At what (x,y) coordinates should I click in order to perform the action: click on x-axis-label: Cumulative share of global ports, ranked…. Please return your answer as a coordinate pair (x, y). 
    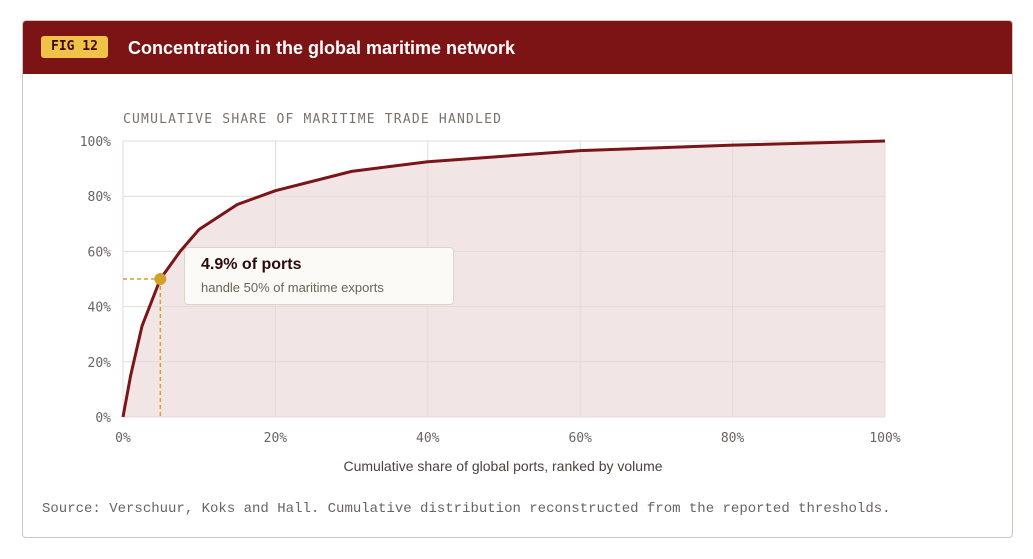
    Looking at the image, I should click on (502, 466).